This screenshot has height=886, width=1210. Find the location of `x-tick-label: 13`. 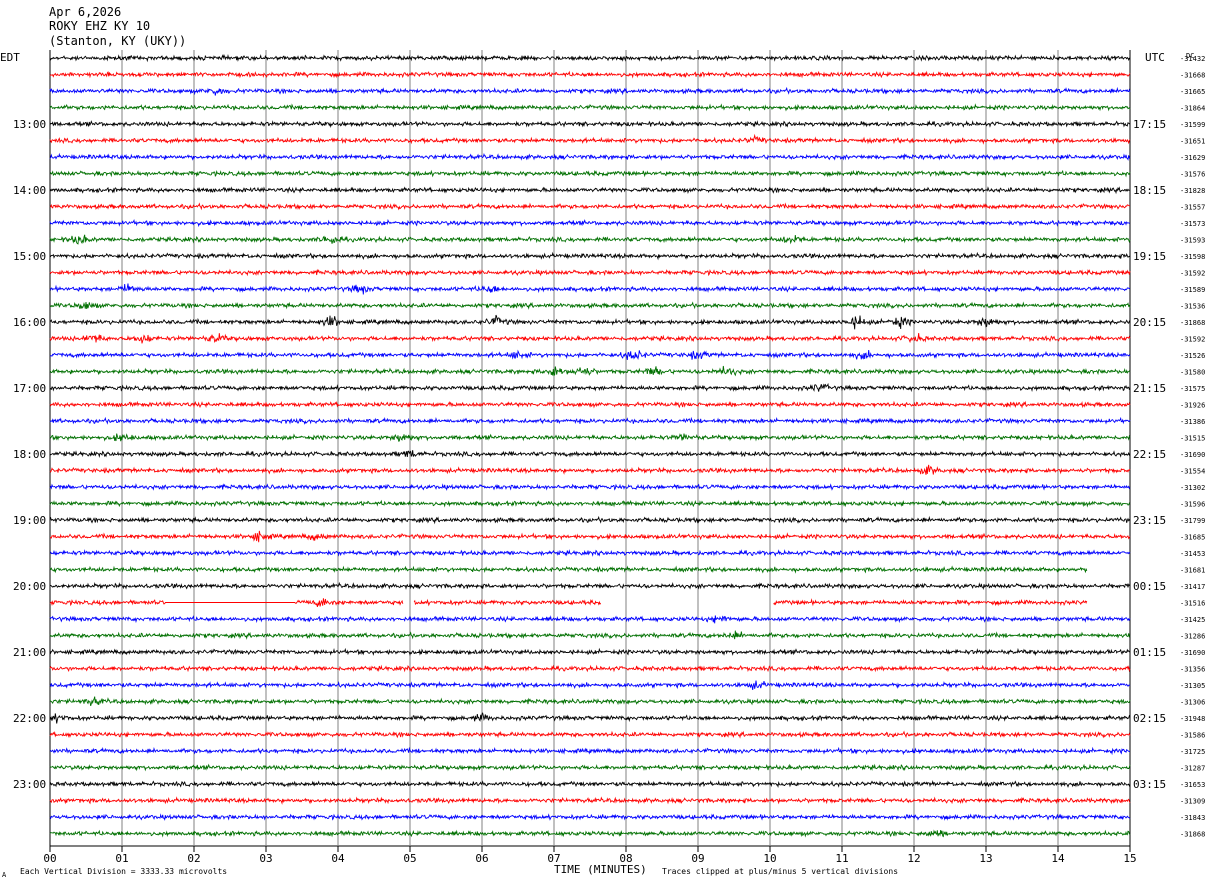

x-tick-label: 13 is located at coordinates (985, 858).